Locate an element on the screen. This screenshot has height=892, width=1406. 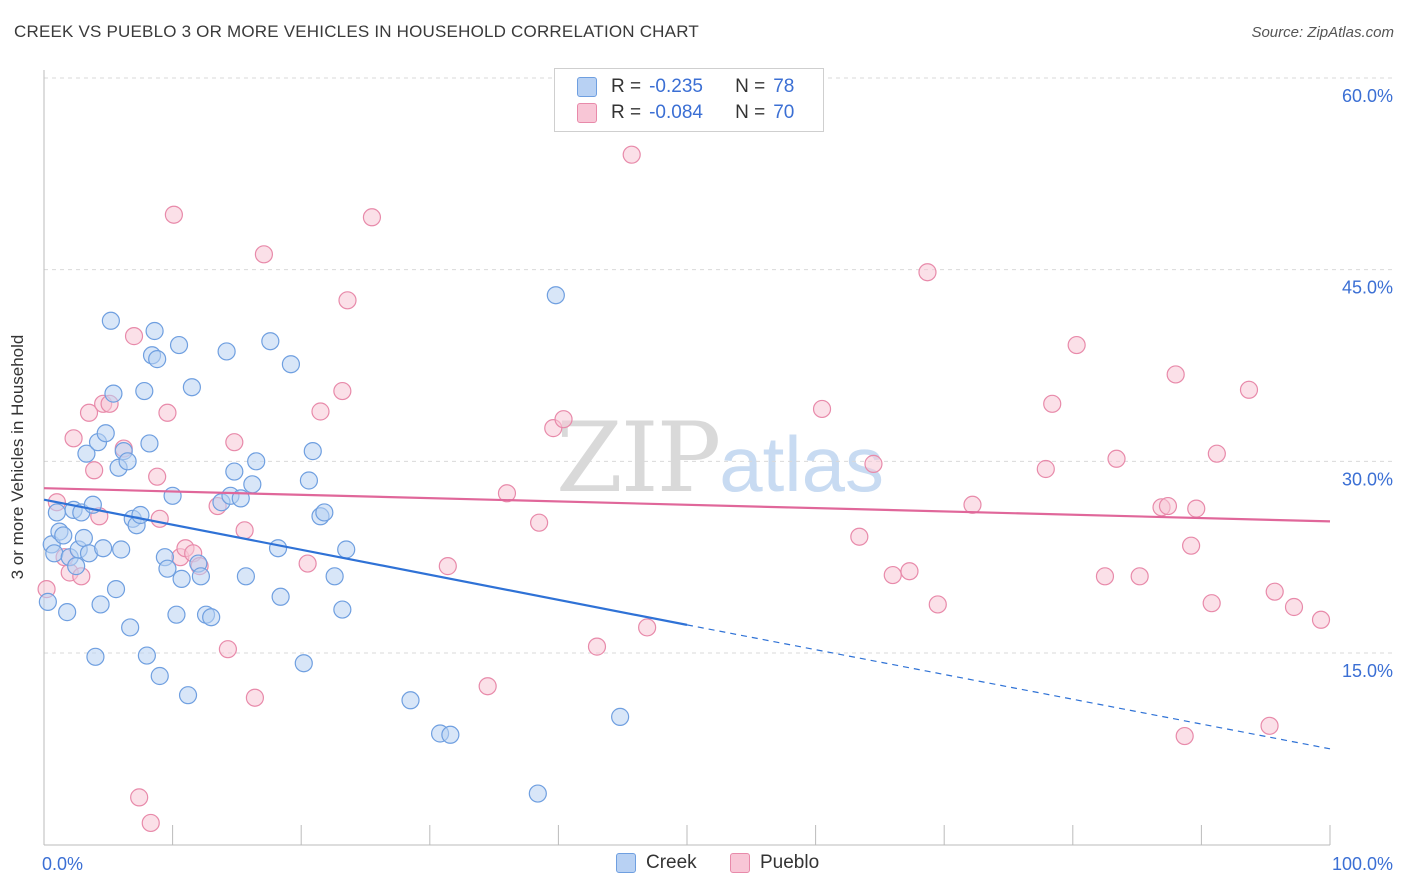
legend-n-label: N = is located at coordinates (750, 86).